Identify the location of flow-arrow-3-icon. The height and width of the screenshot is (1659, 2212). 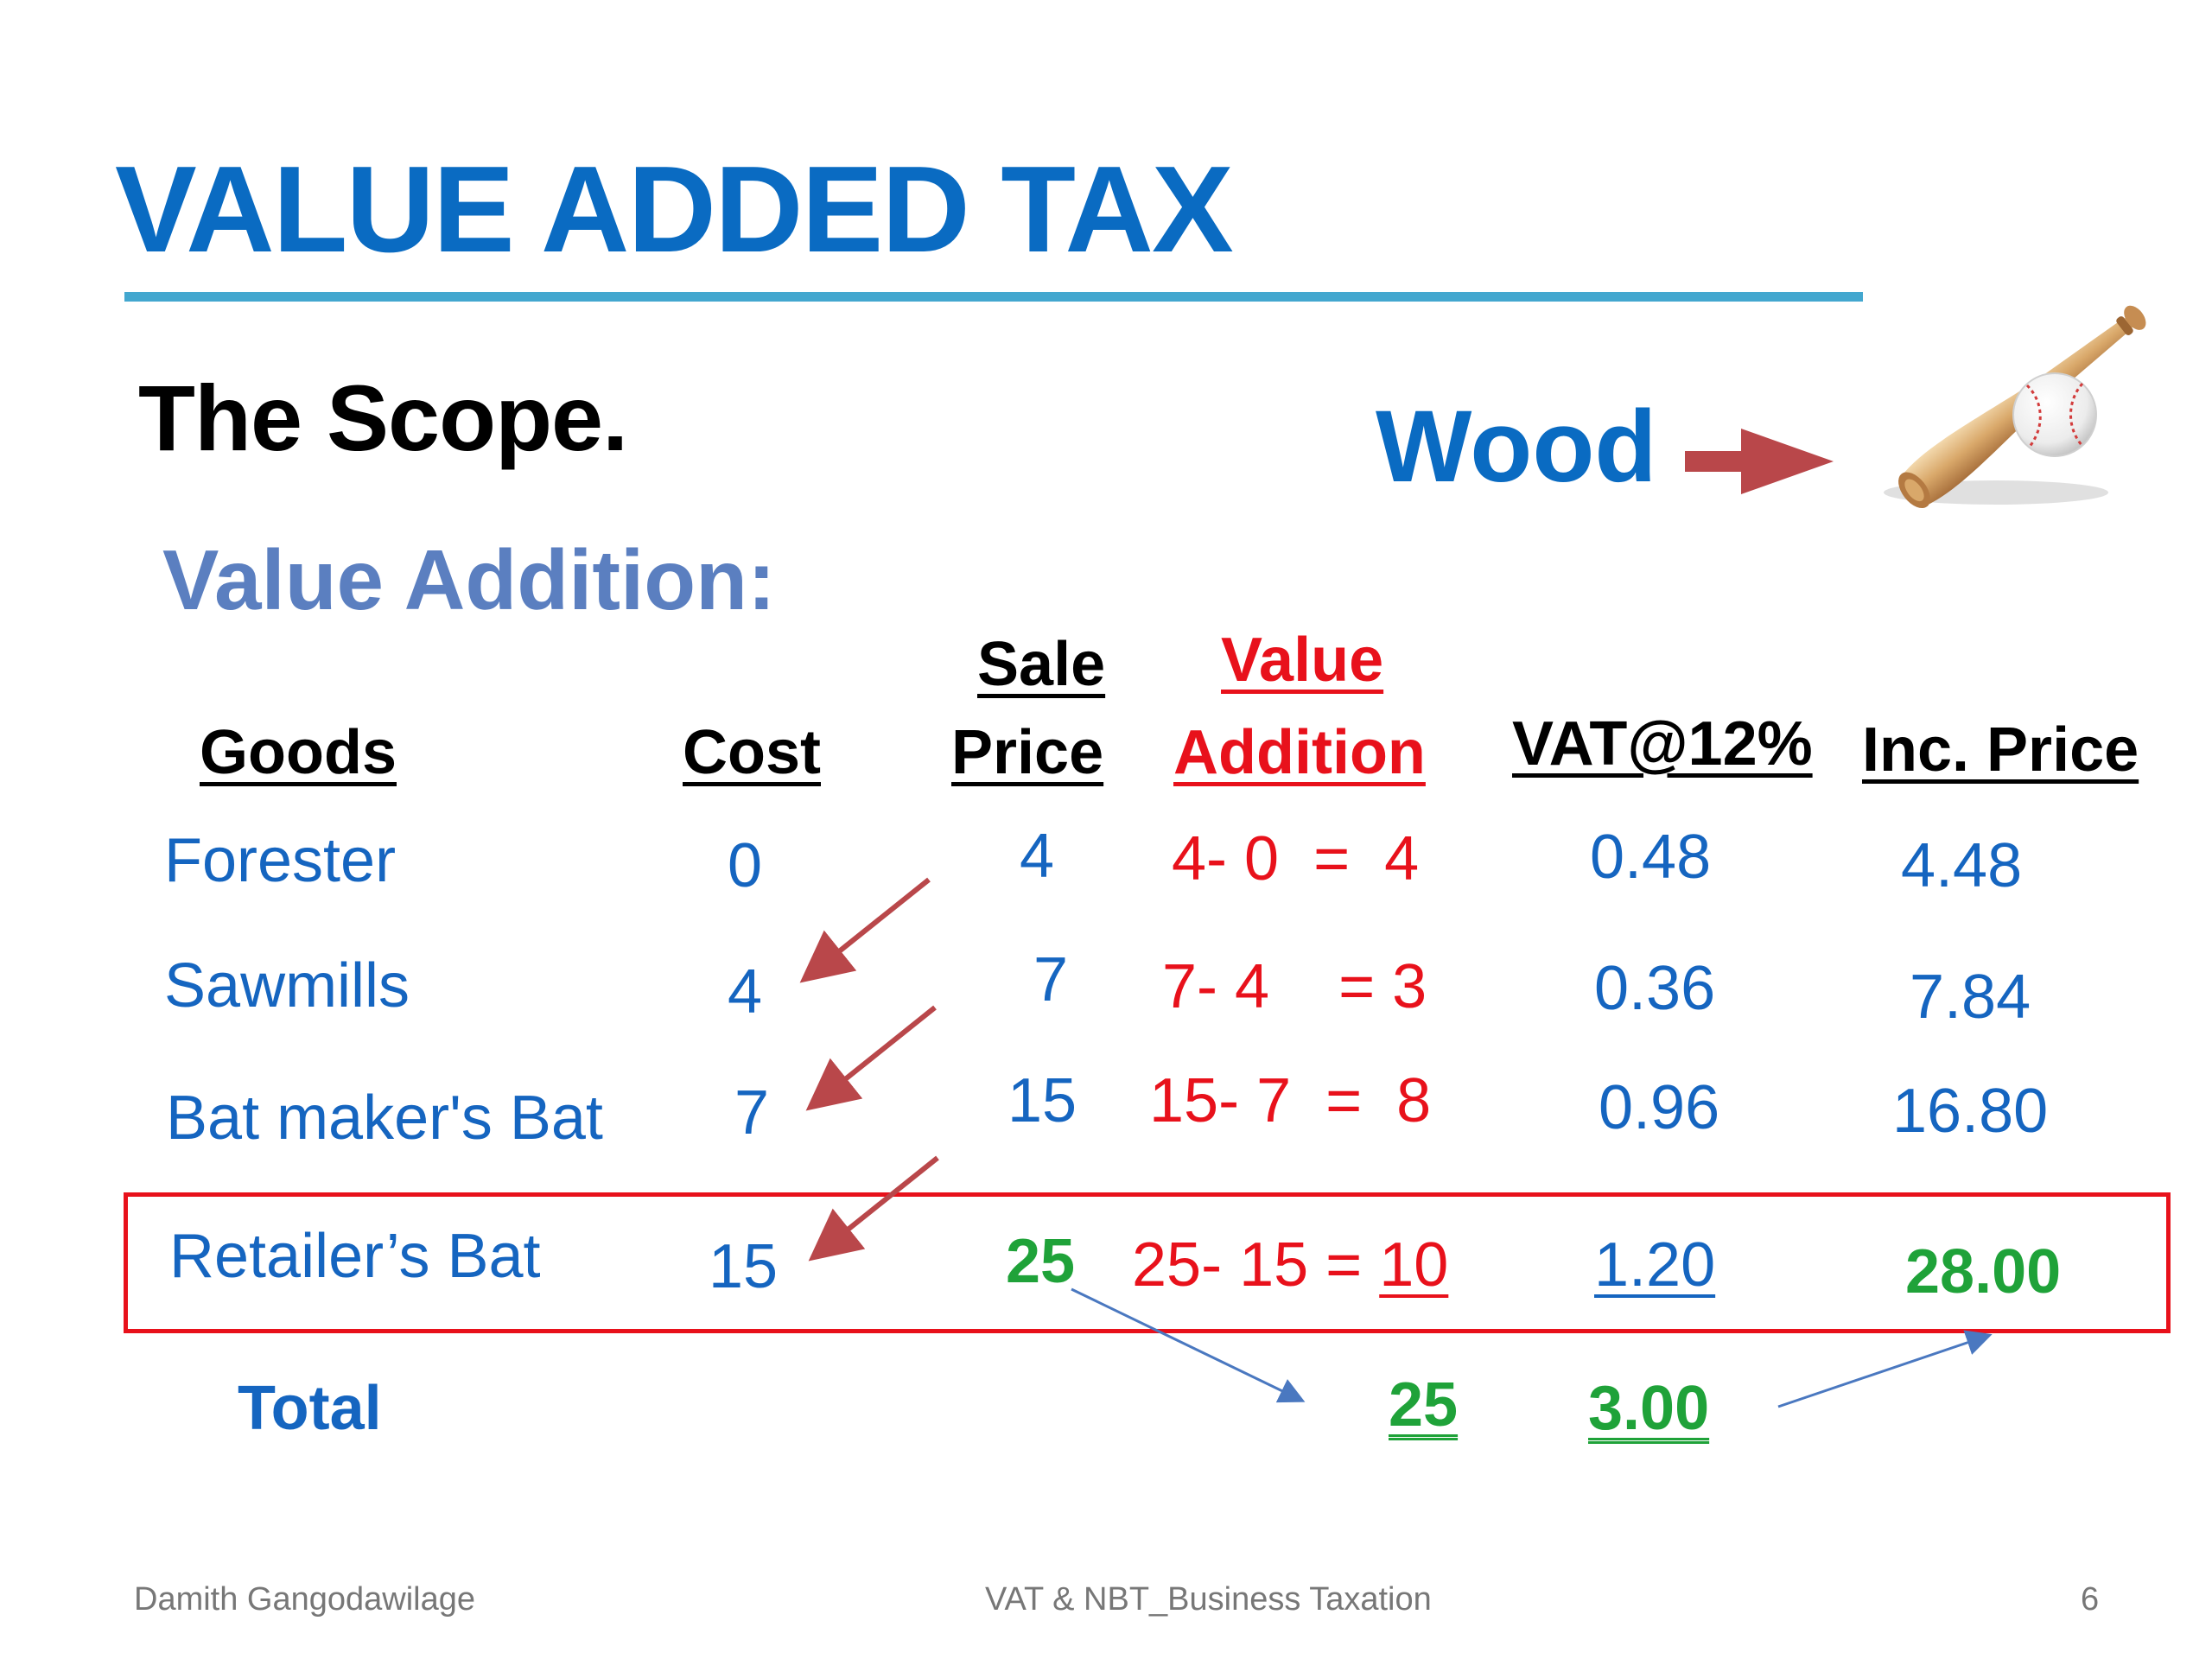
(873, 1208).